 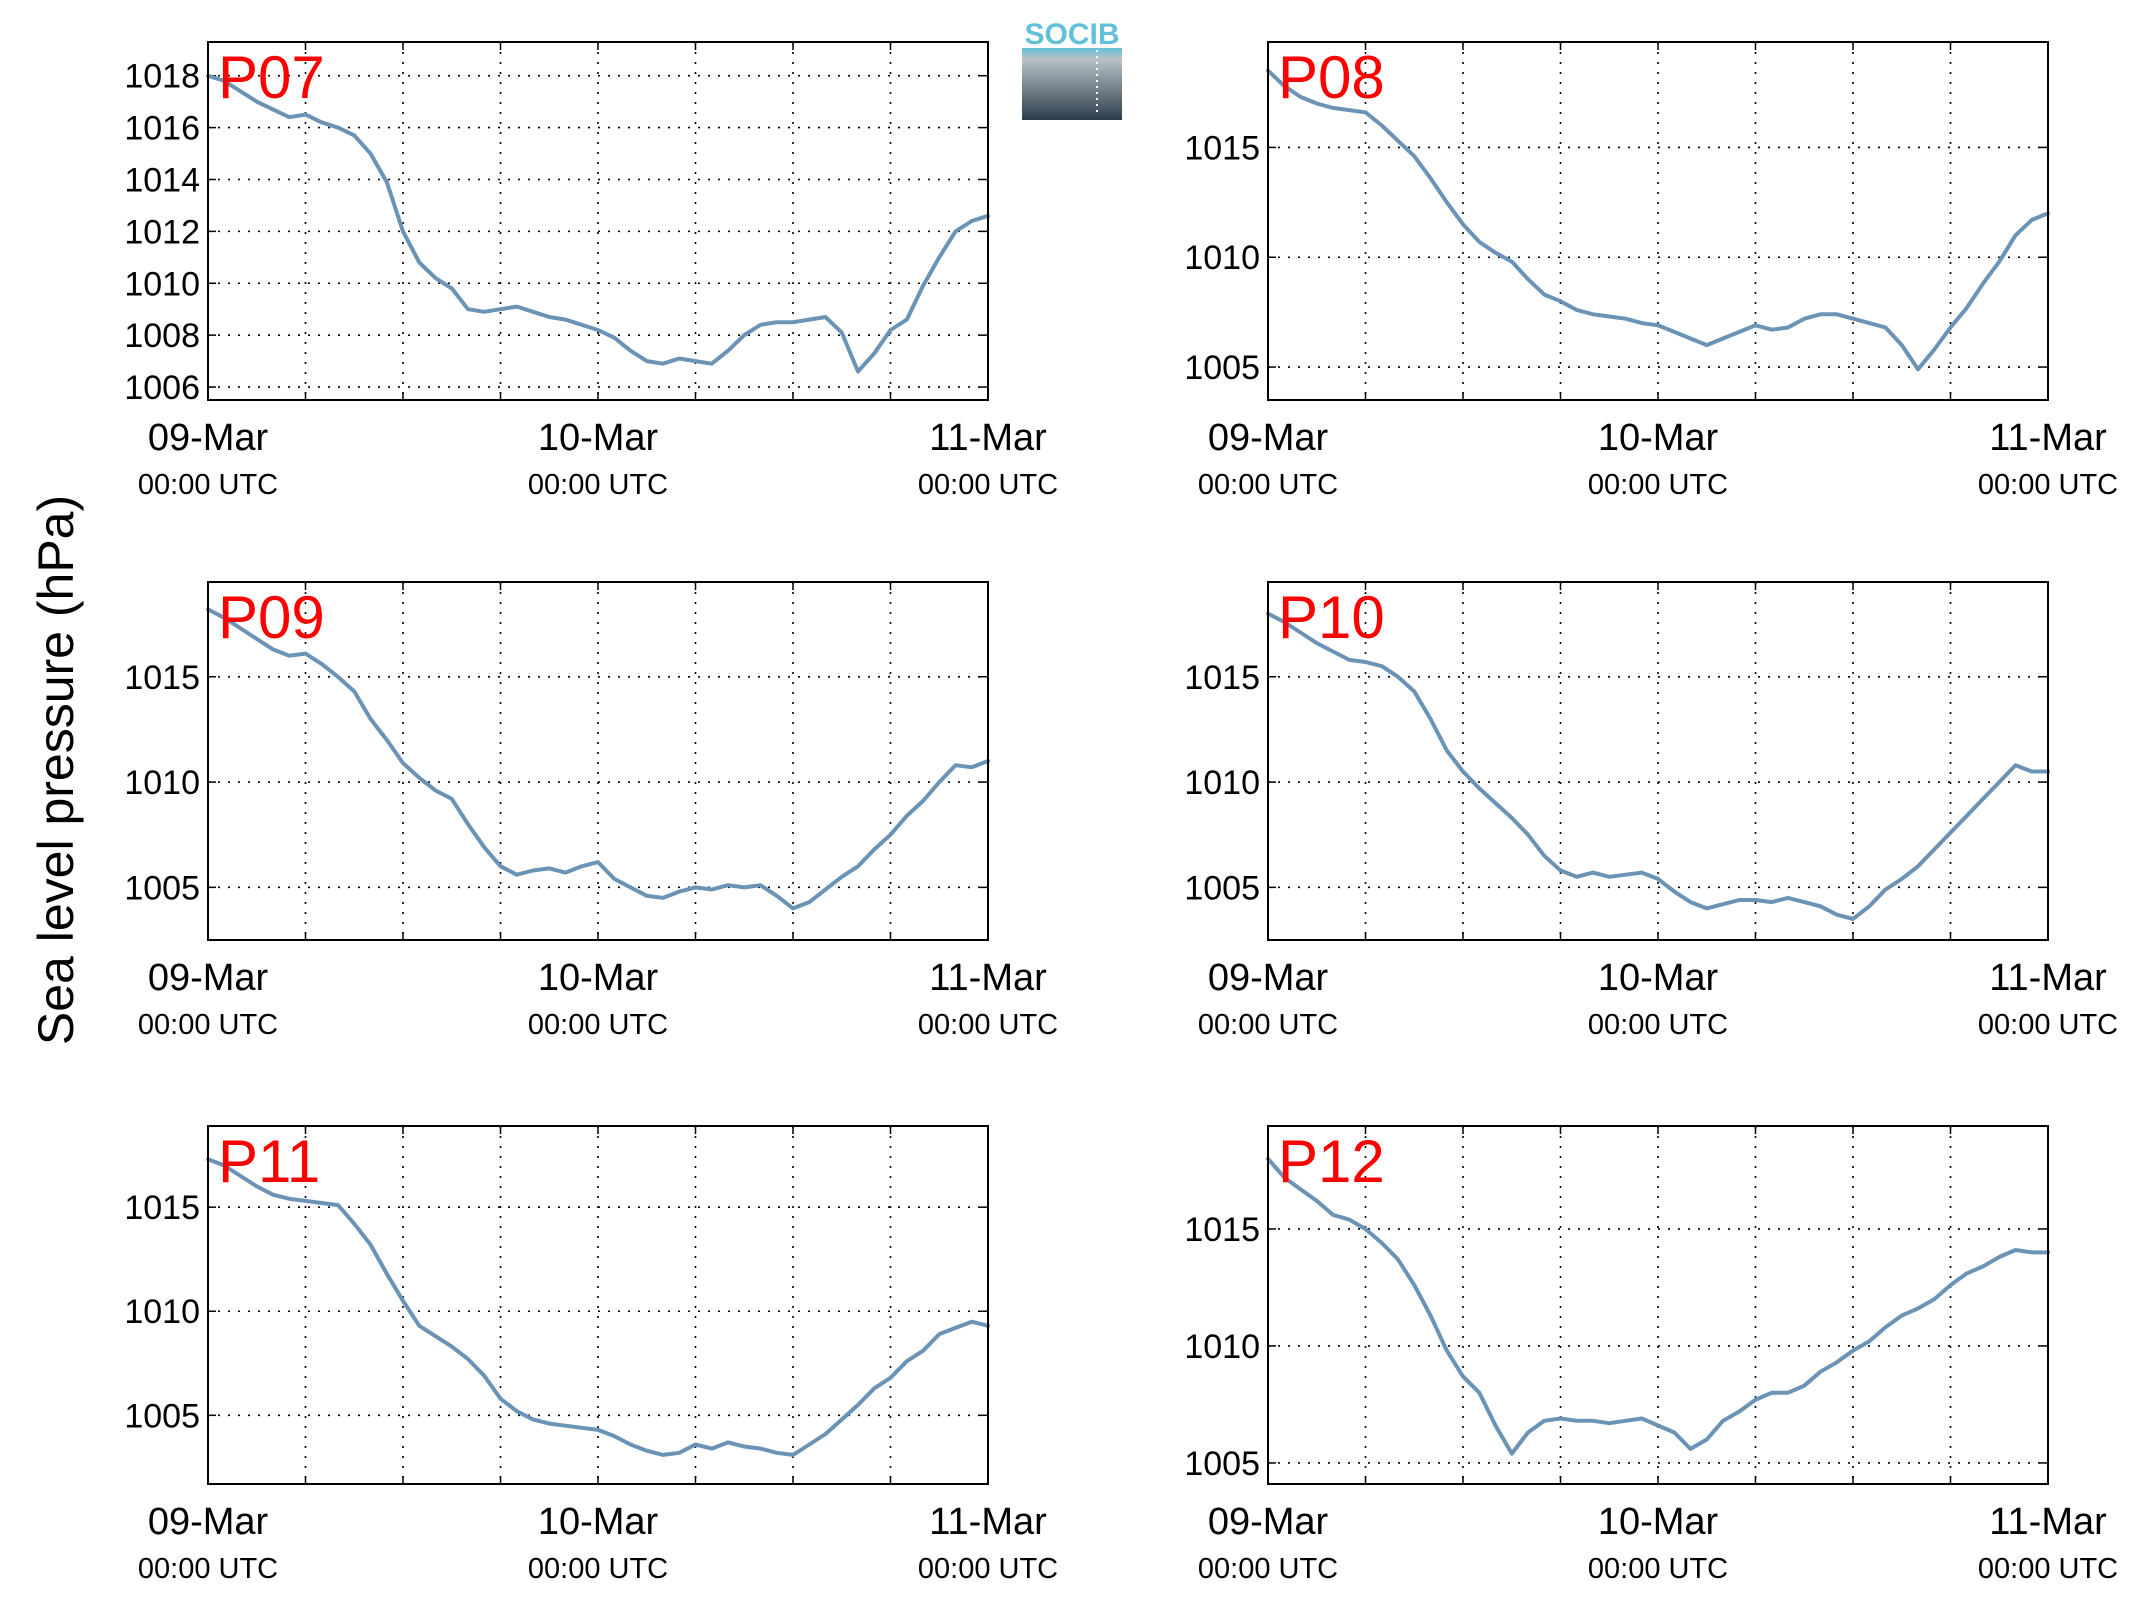 What do you see at coordinates (162, 232) in the screenshot?
I see `y-tick-label: 1012` at bounding box center [162, 232].